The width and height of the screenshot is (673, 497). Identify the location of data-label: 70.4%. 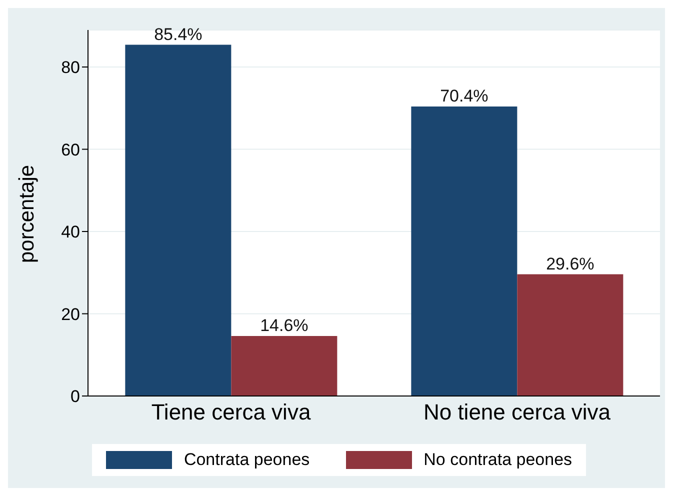
(464, 96).